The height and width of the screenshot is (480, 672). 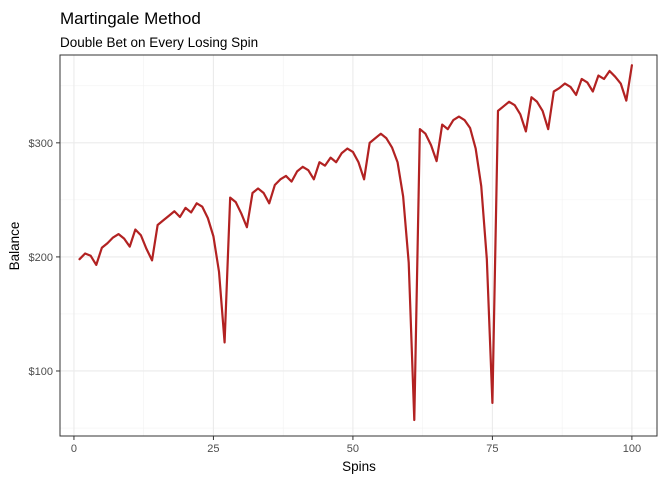 What do you see at coordinates (41, 372) in the screenshot?
I see `y-tick-label: $100` at bounding box center [41, 372].